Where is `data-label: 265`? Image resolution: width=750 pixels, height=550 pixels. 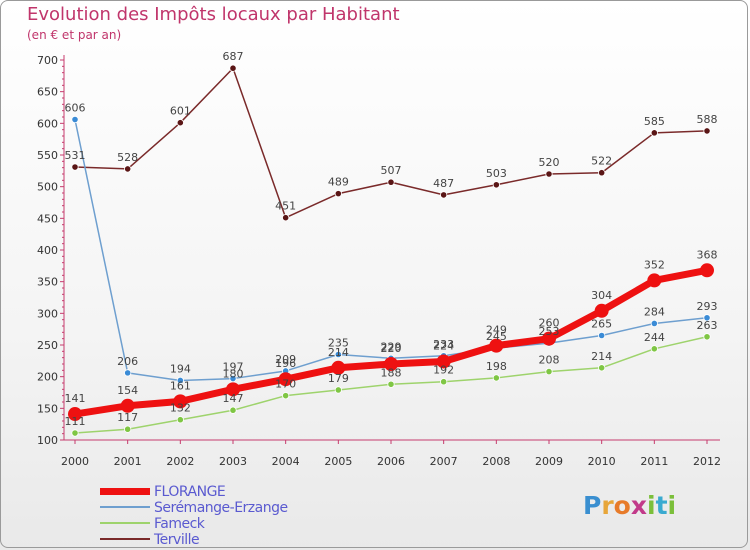
data-label: 265 is located at coordinates (601, 324).